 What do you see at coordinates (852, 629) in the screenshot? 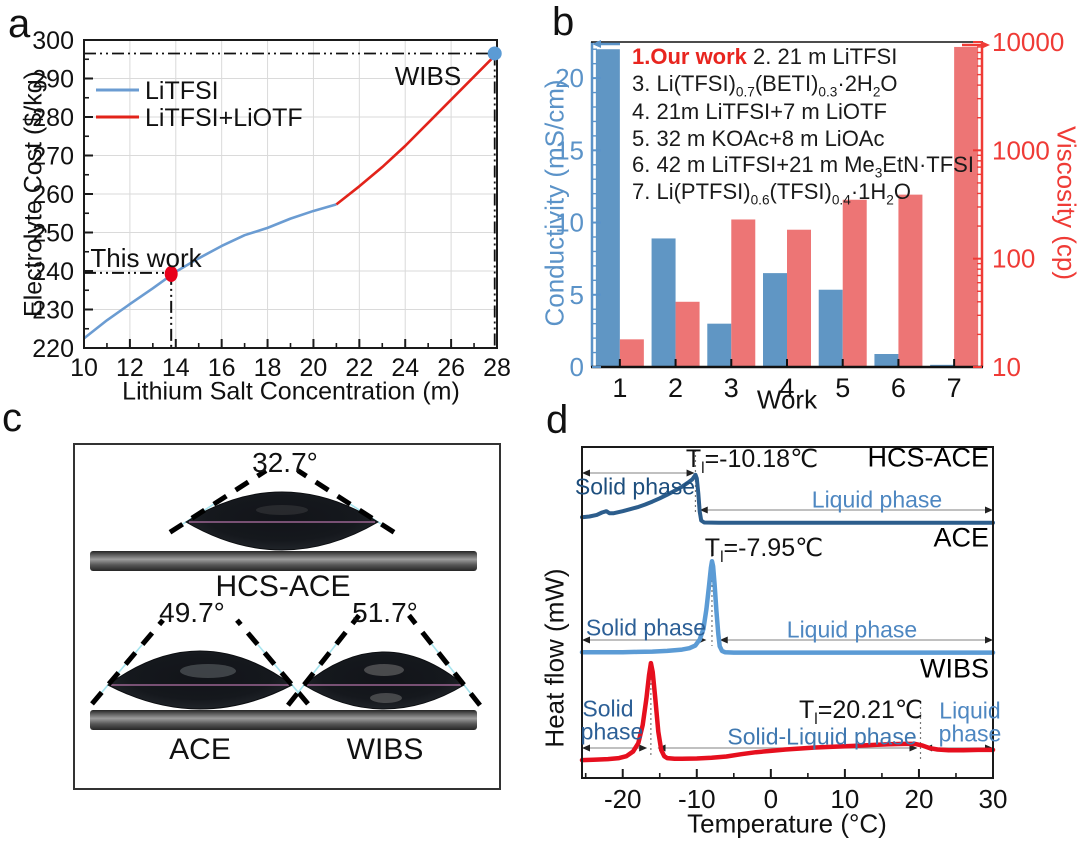
I see `phase-label: Liquid phase` at bounding box center [852, 629].